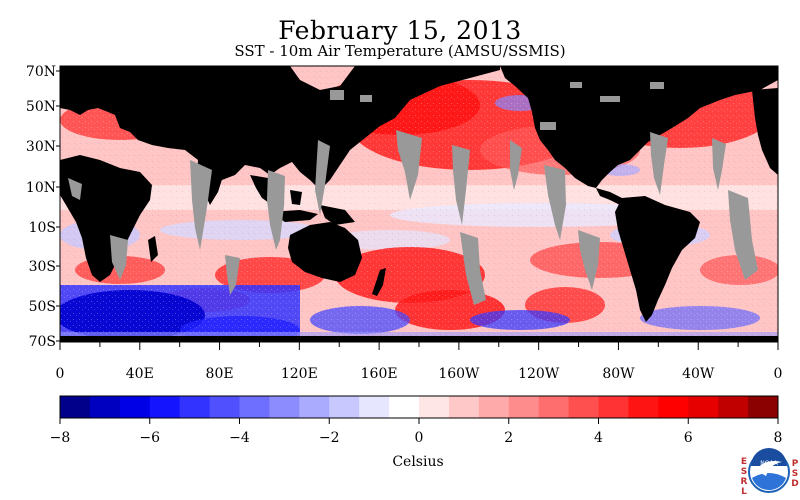  What do you see at coordinates (744, 462) in the screenshot?
I see `esrl-letter: E` at bounding box center [744, 462].